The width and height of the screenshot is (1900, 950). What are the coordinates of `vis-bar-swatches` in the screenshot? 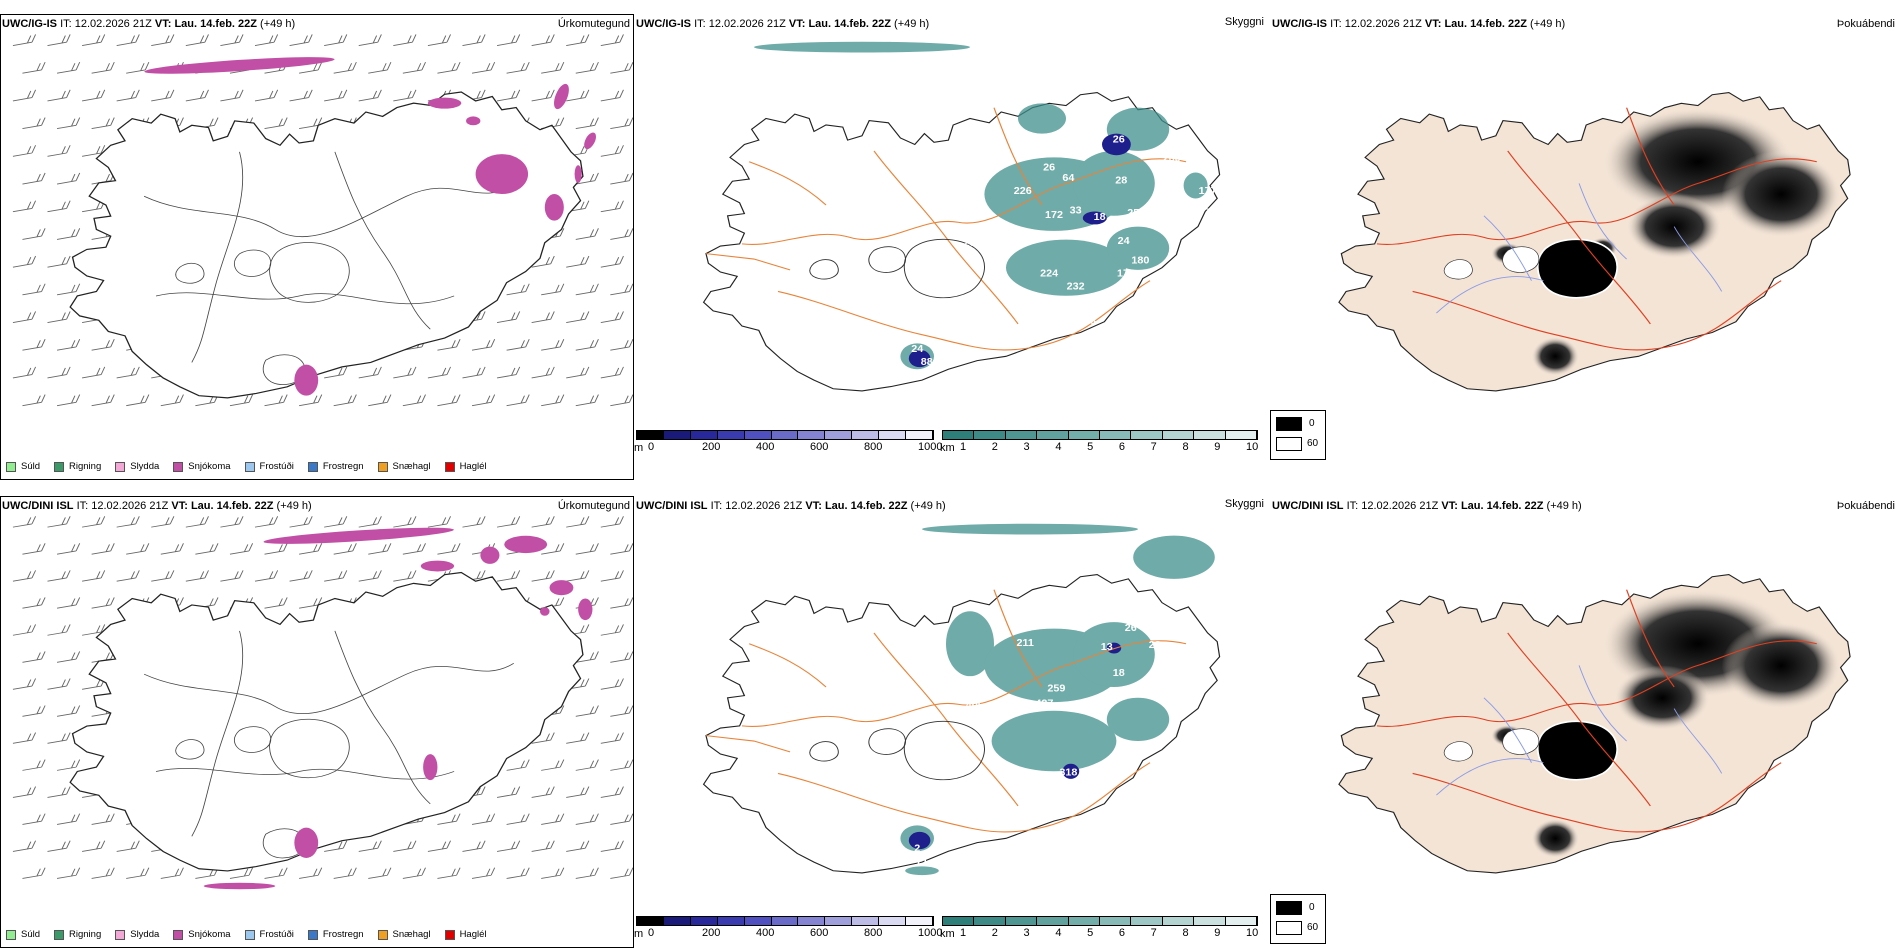 It's located at (1100, 435).